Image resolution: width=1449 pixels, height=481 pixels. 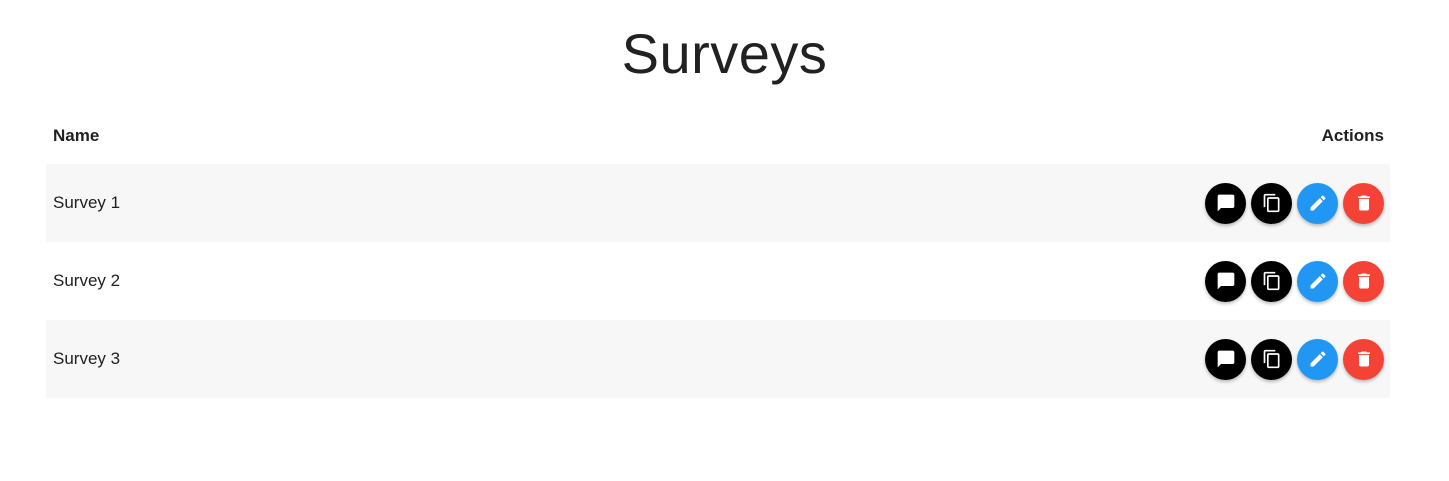 I want to click on survey-name: Survey 1, so click(x=87, y=202).